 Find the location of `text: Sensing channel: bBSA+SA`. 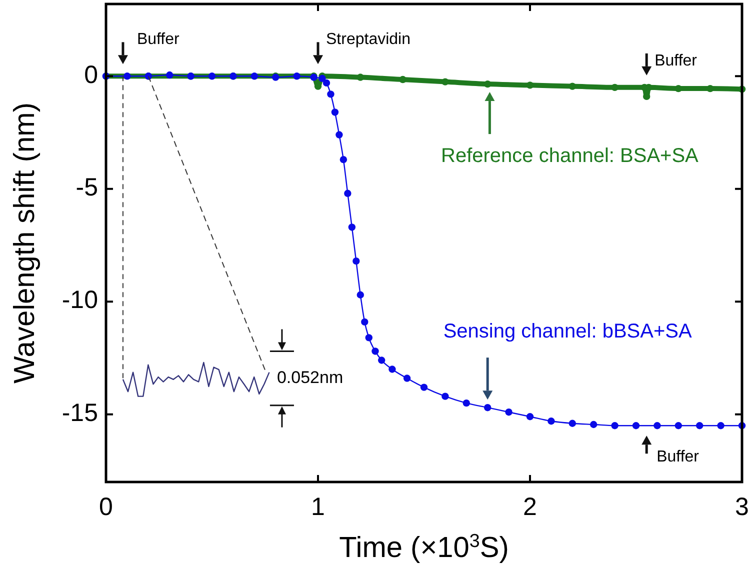

text: Sensing channel: bBSA+SA is located at coordinates (568, 331).